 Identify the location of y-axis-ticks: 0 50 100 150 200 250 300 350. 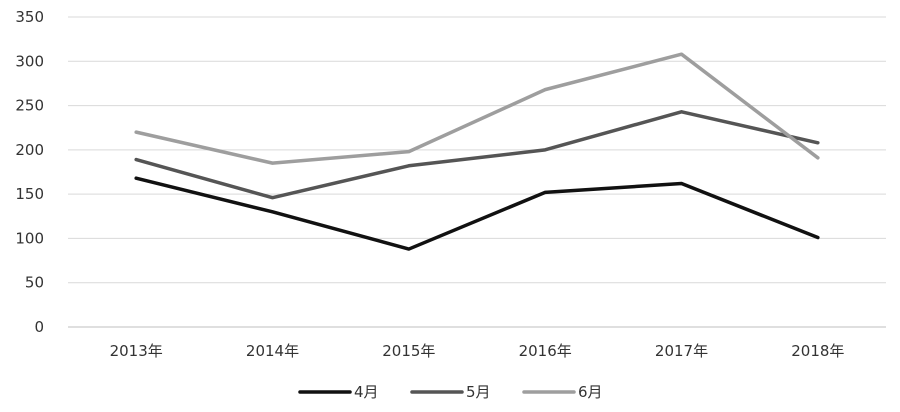
(29, 172).